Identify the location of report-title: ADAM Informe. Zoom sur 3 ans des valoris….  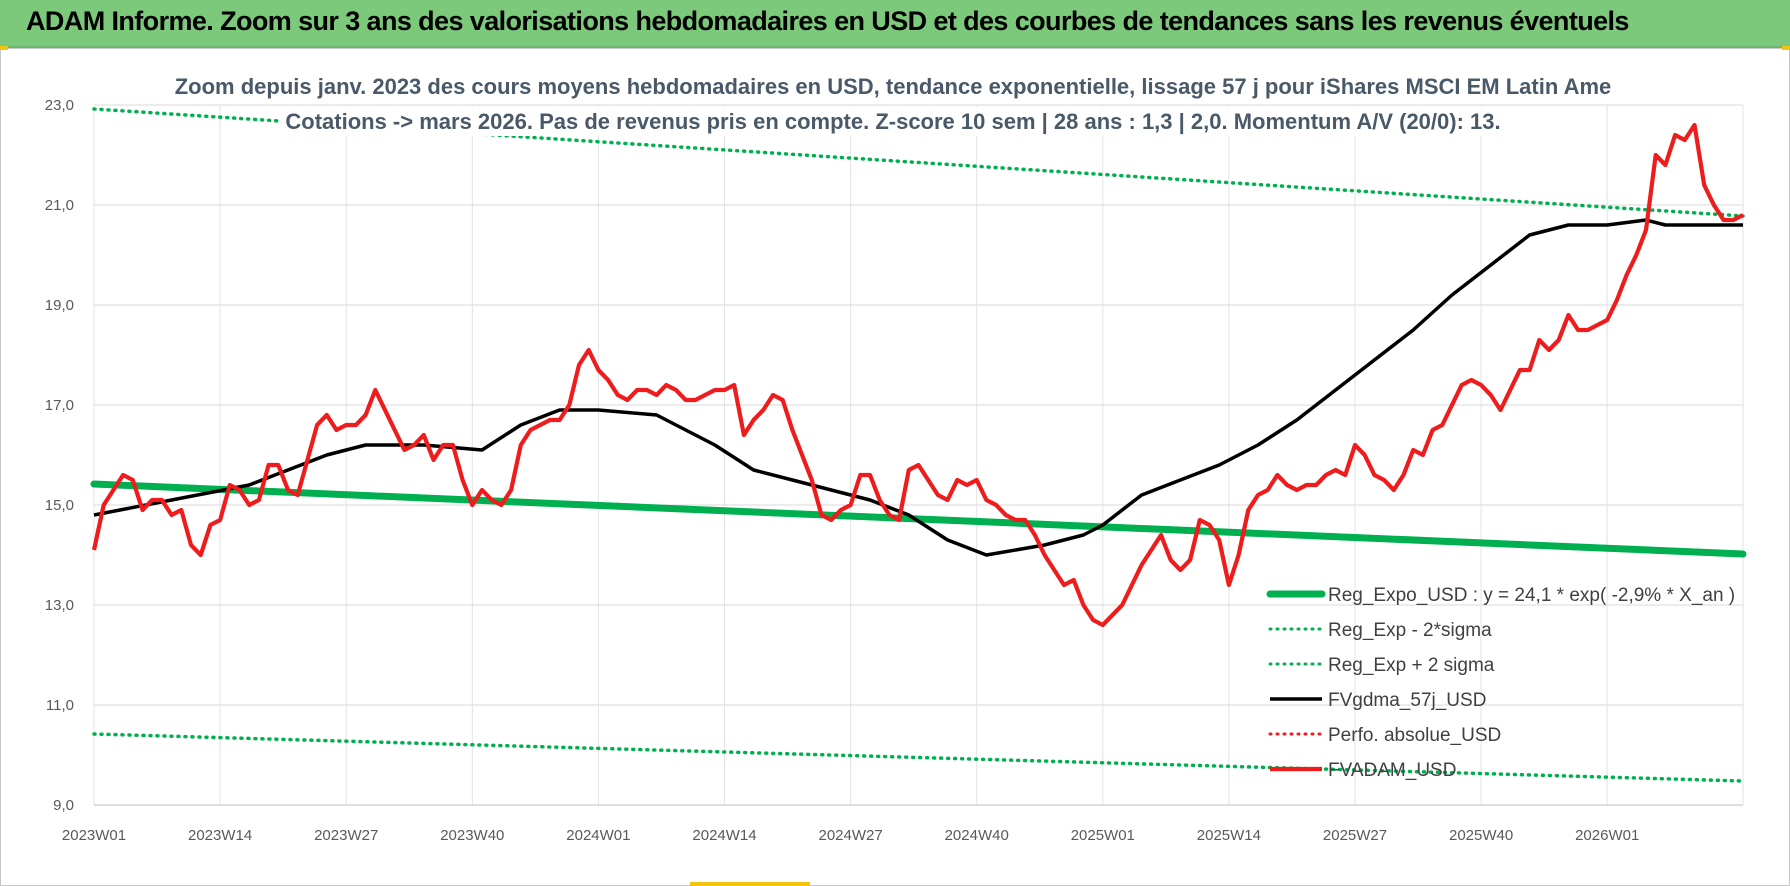
(827, 21).